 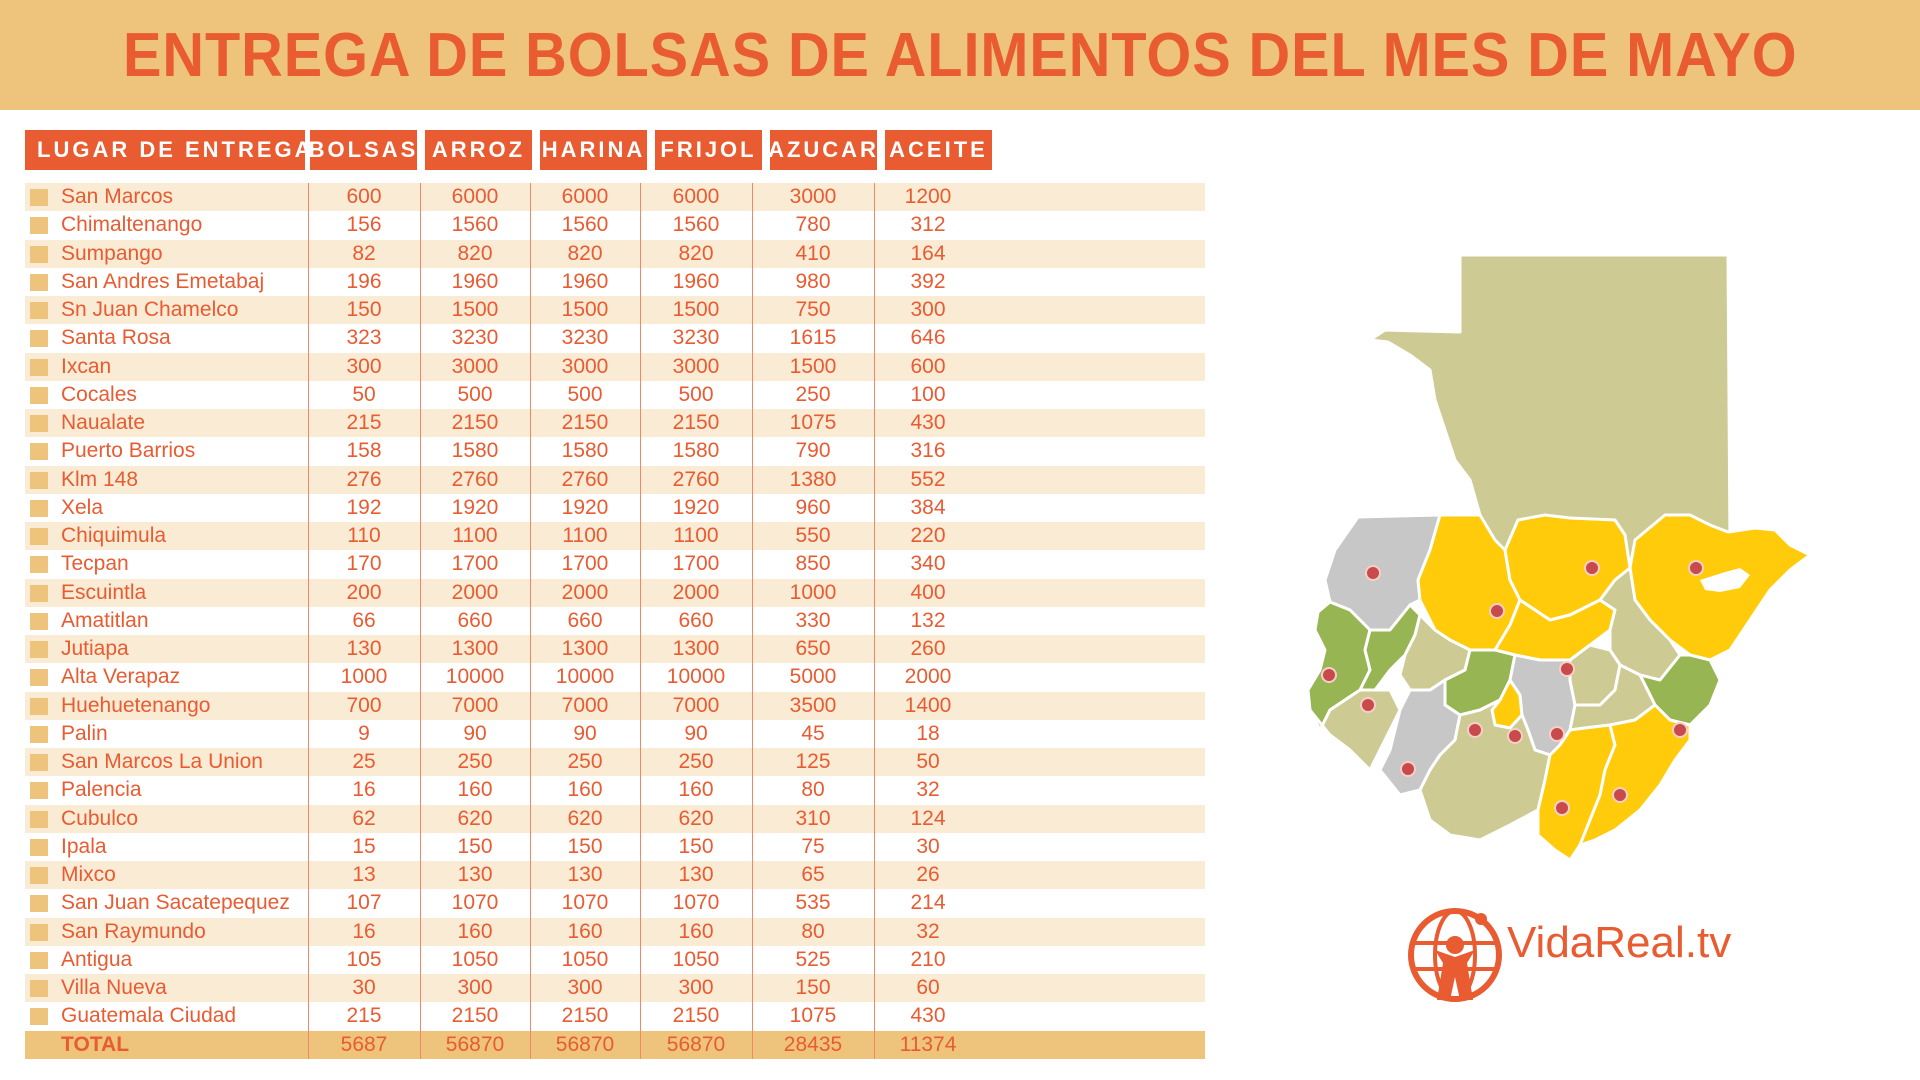 I want to click on table-cell: 1580, so click(x=696, y=451).